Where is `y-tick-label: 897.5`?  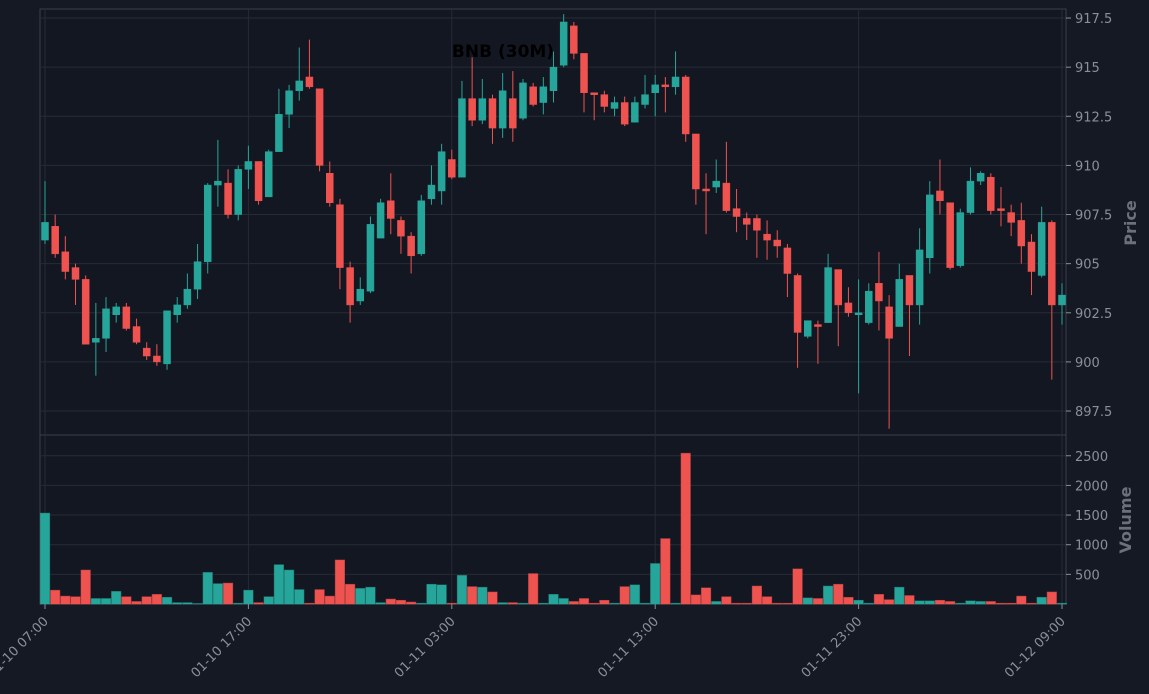 y-tick-label: 897.5 is located at coordinates (1093, 412).